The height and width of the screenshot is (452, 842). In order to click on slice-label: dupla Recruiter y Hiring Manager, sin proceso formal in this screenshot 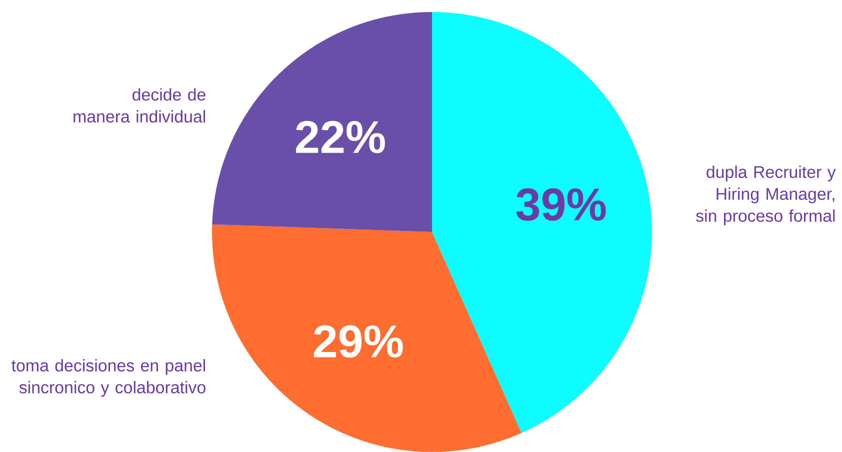, I will do `click(766, 196)`.